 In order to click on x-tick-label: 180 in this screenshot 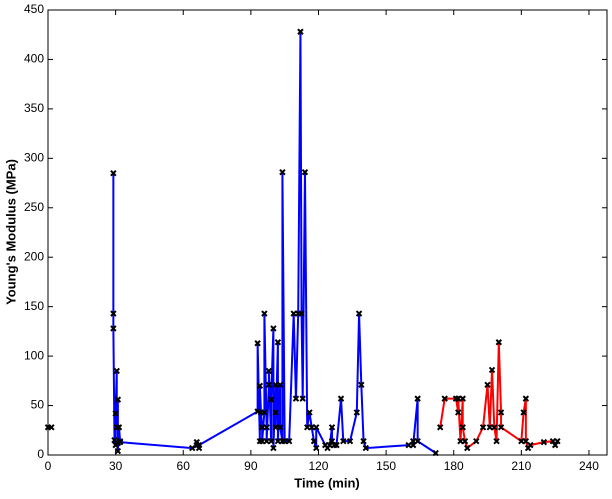, I will do `click(454, 466)`.